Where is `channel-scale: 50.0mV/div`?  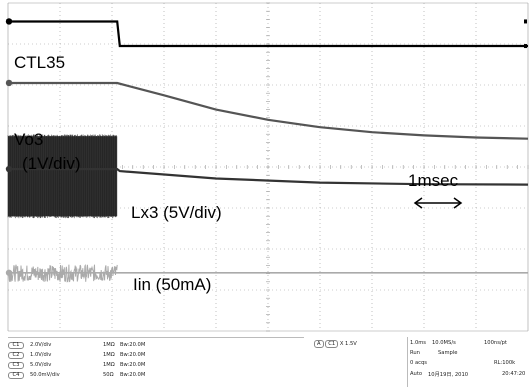
channel-scale: 50.0mV/div is located at coordinates (45, 375).